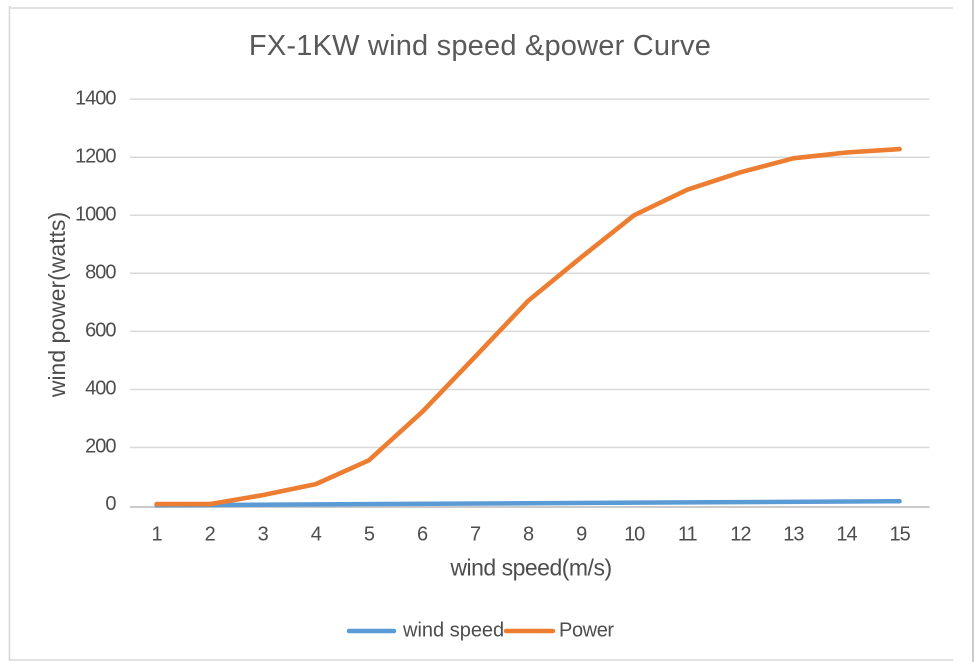 The image size is (974, 662). I want to click on svg-text: 9, so click(581, 535).